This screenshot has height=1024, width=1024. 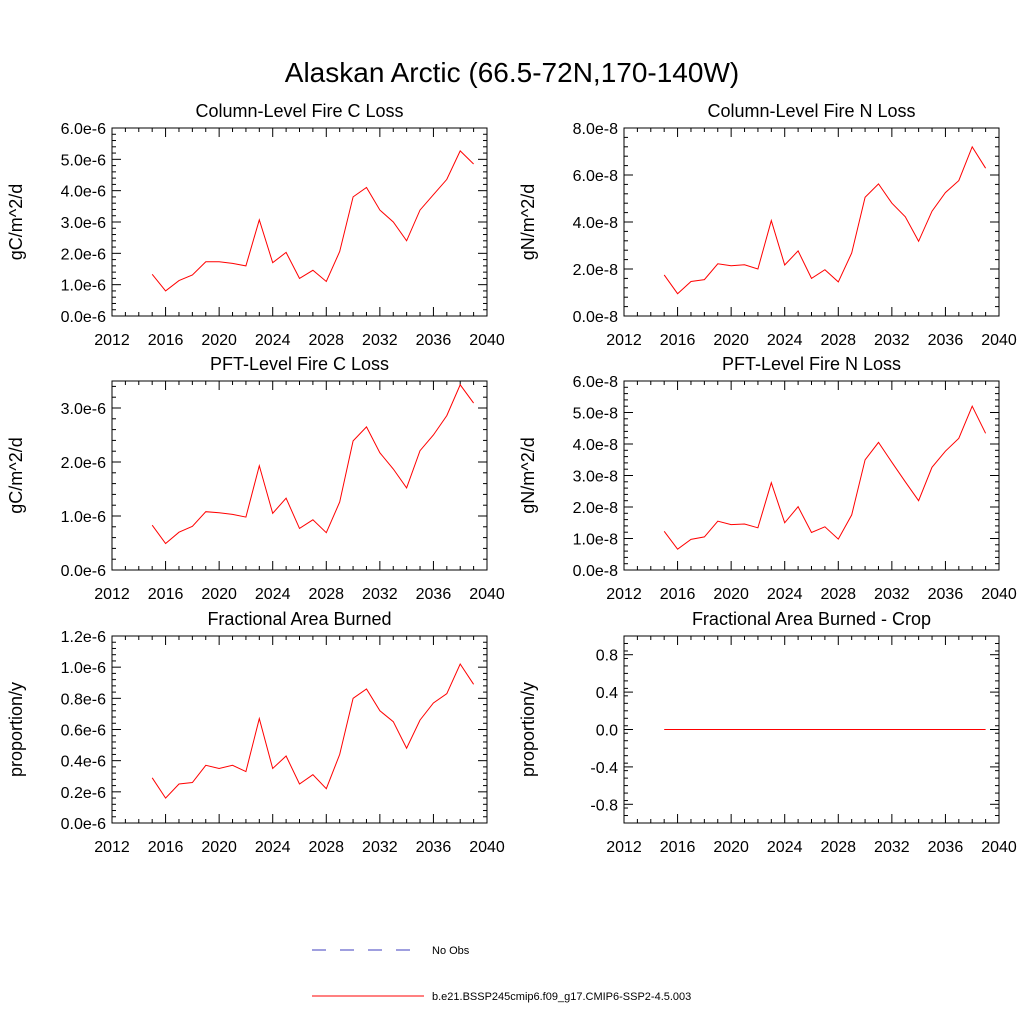 What do you see at coordinates (451, 951) in the screenshot?
I see `legend-label-no-obs: No Obs` at bounding box center [451, 951].